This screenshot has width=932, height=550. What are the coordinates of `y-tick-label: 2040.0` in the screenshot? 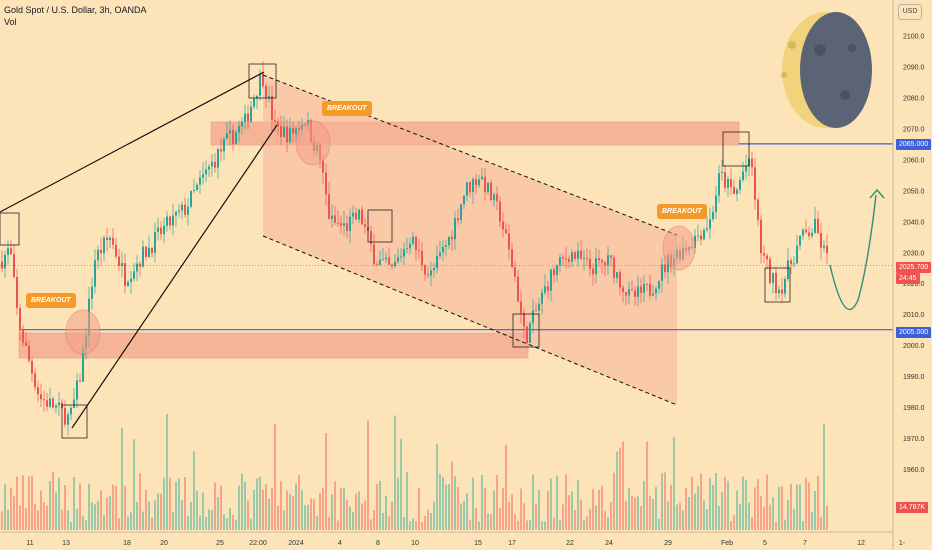 It's located at (914, 222).